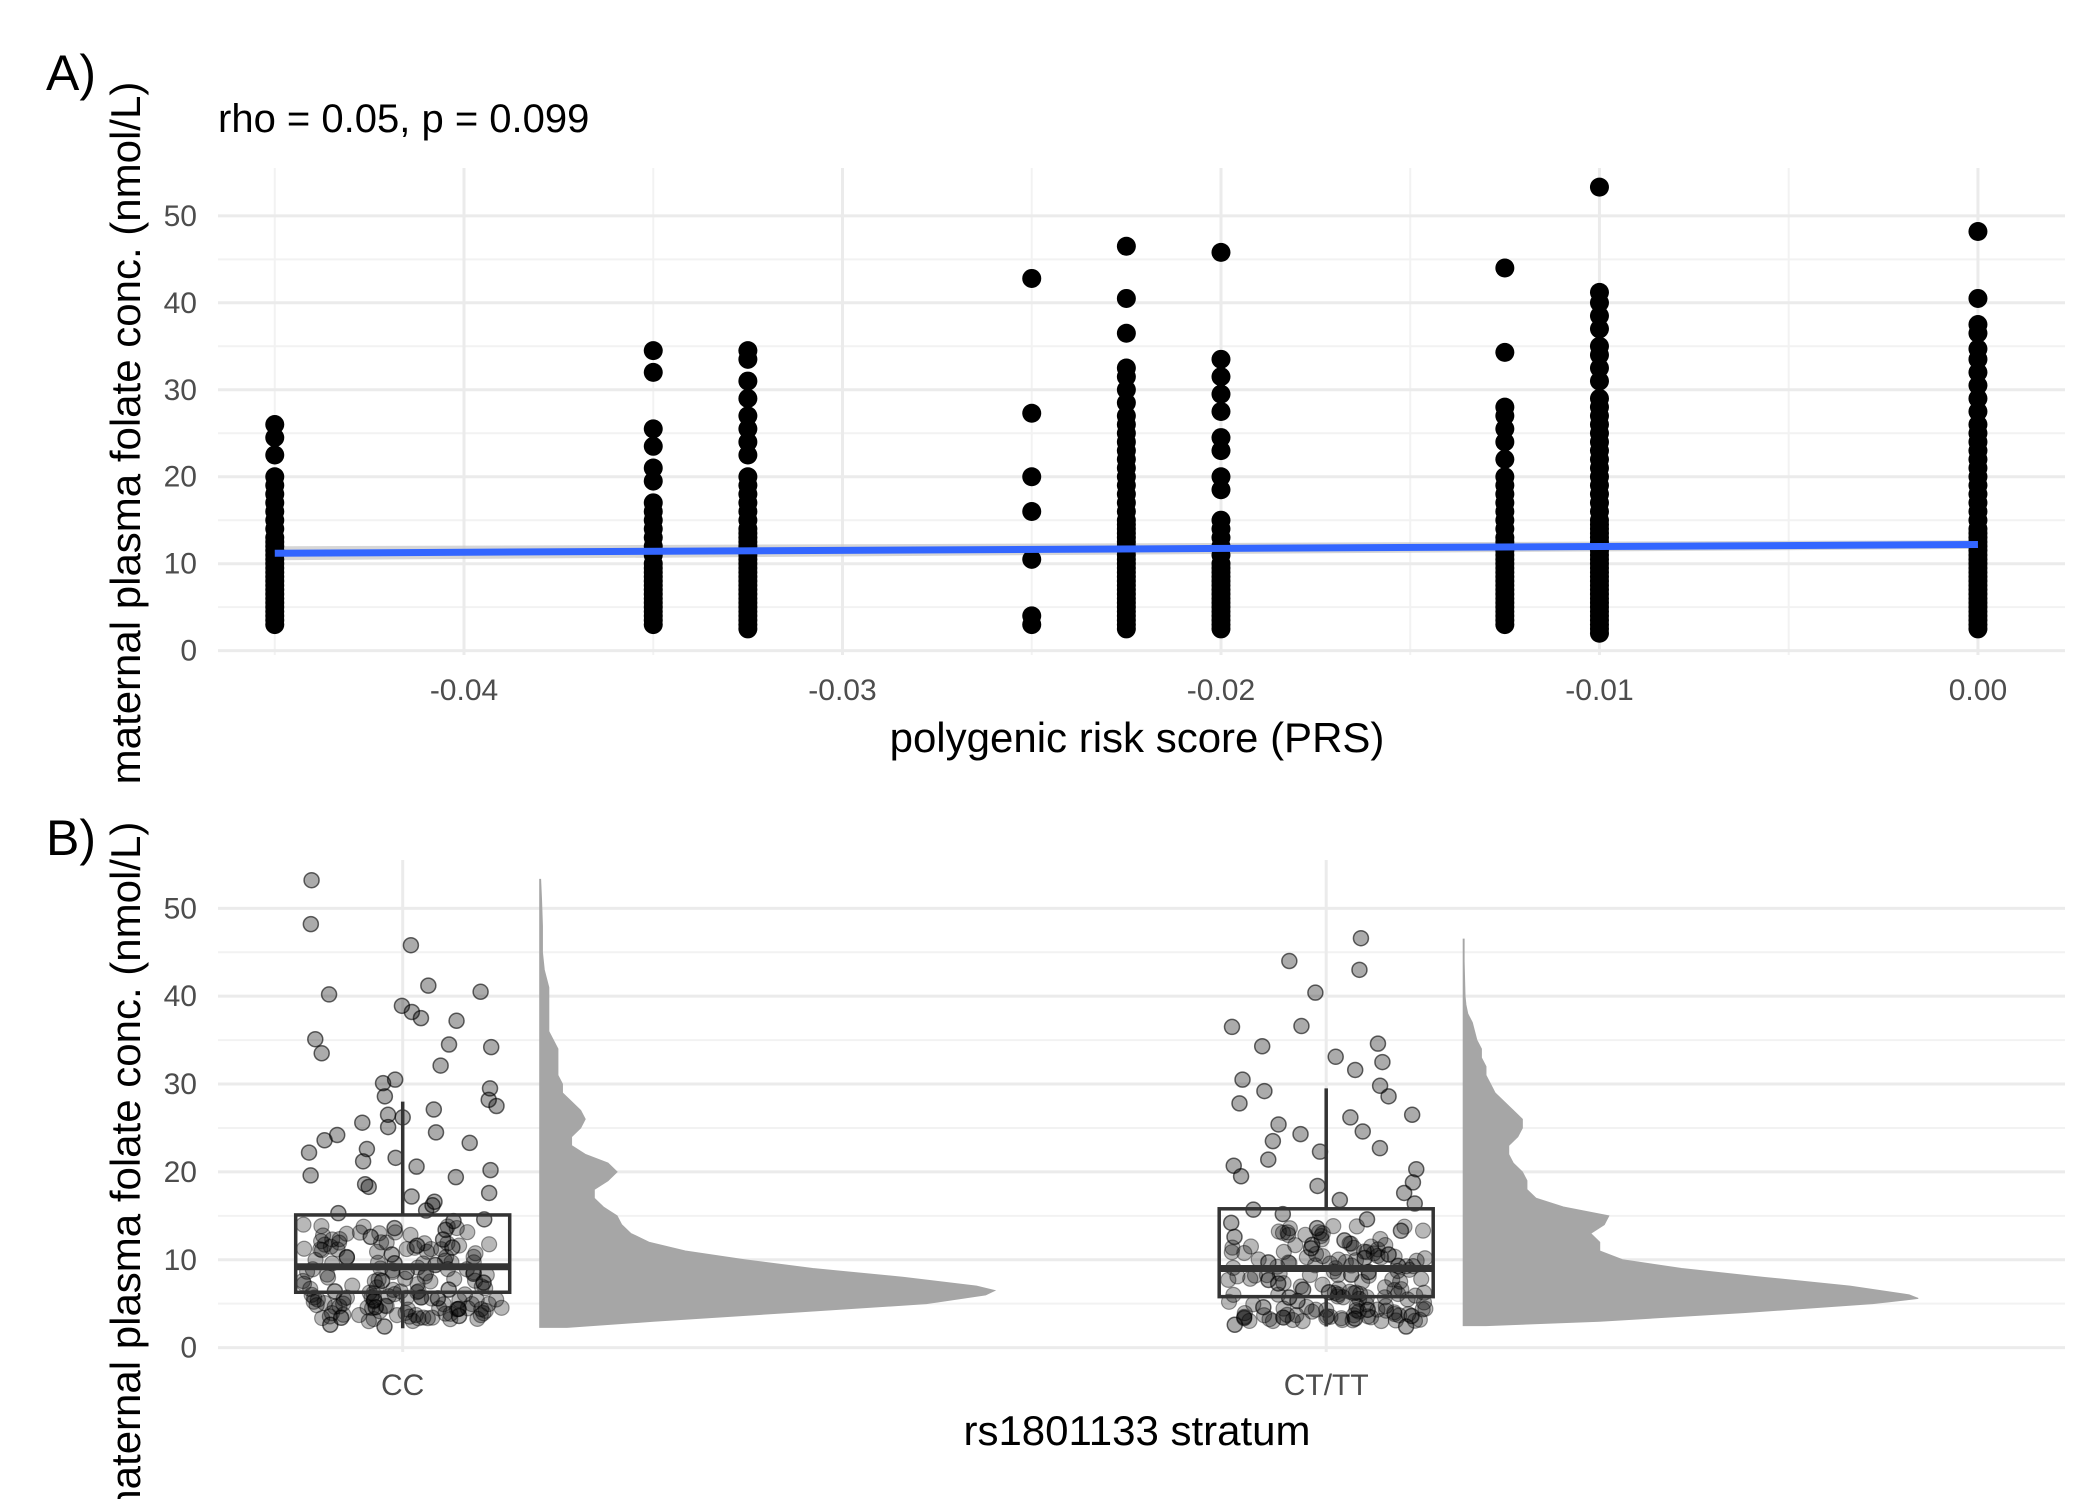 The height and width of the screenshot is (1499, 2100). I want to click on panel-b-box, so click(1326, 1253).